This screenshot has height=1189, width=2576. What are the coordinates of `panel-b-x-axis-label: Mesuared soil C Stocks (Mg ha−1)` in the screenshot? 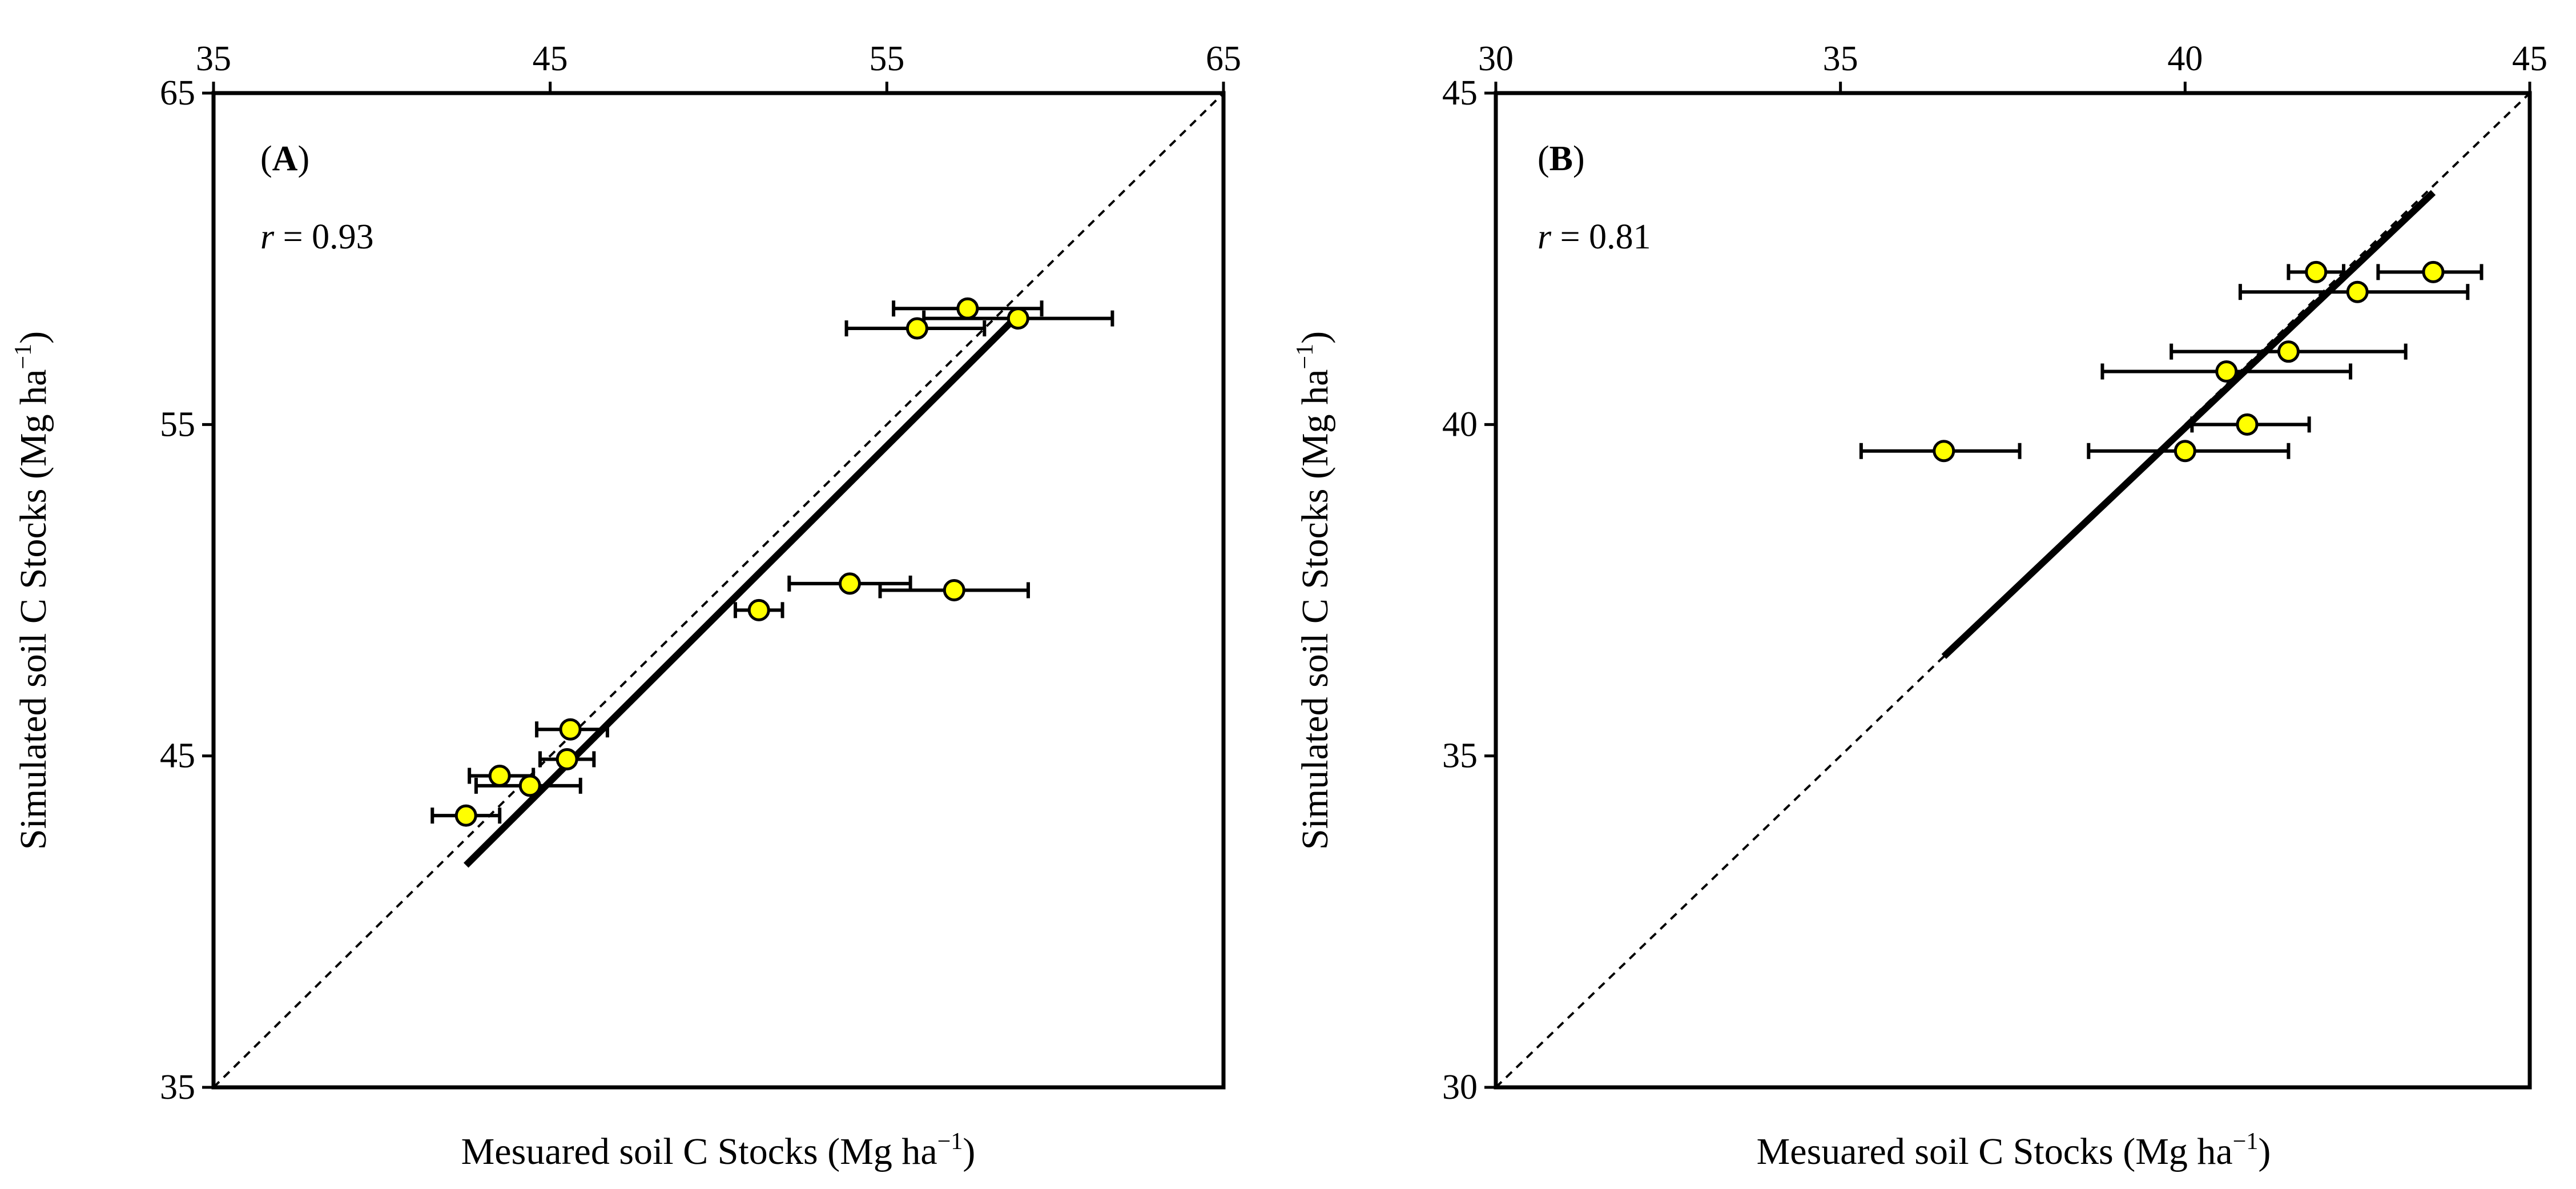 It's located at (2014, 1150).